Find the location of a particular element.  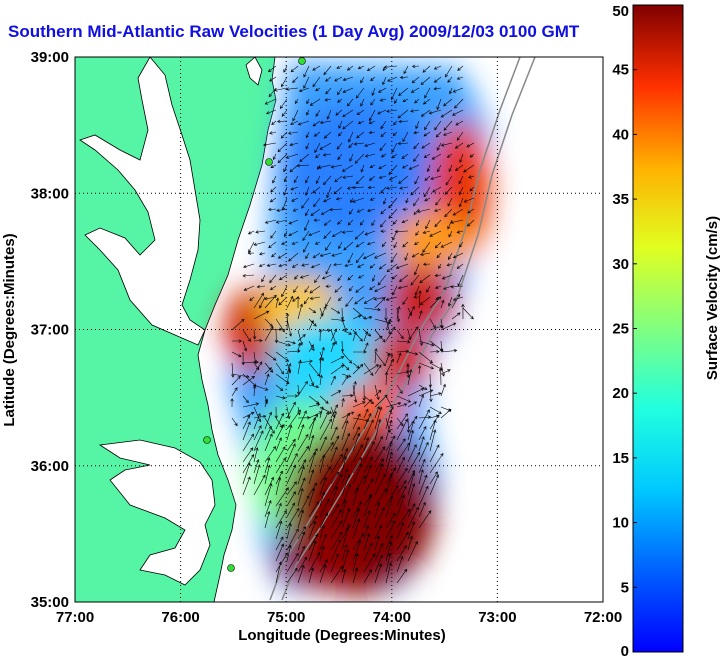

x-tick-label: 74:00 is located at coordinates (392, 617).